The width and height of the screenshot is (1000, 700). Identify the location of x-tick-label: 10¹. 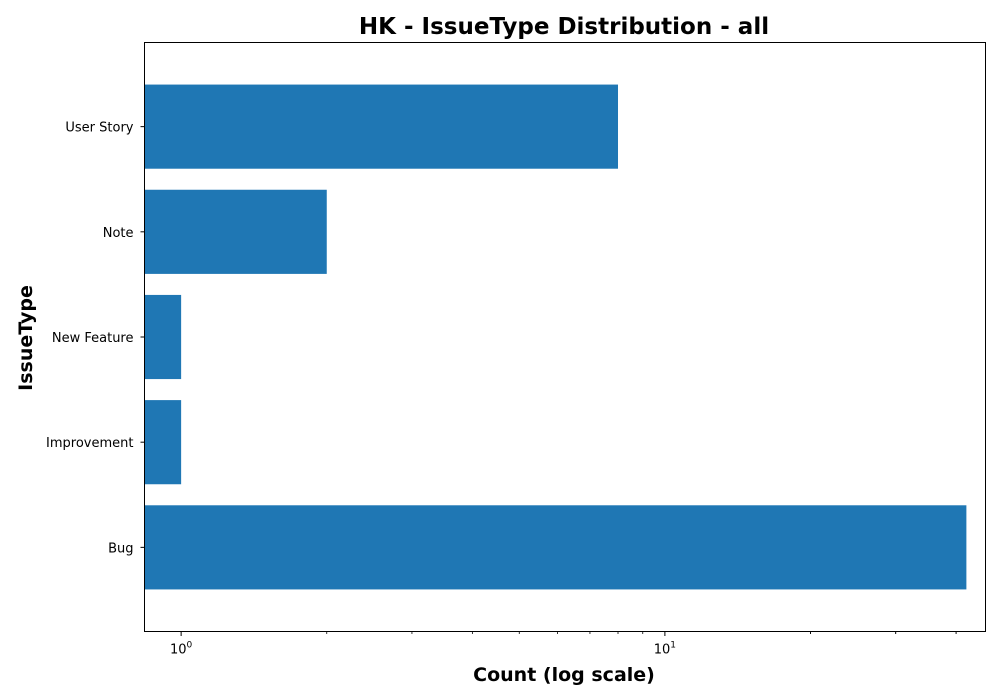
(665, 649).